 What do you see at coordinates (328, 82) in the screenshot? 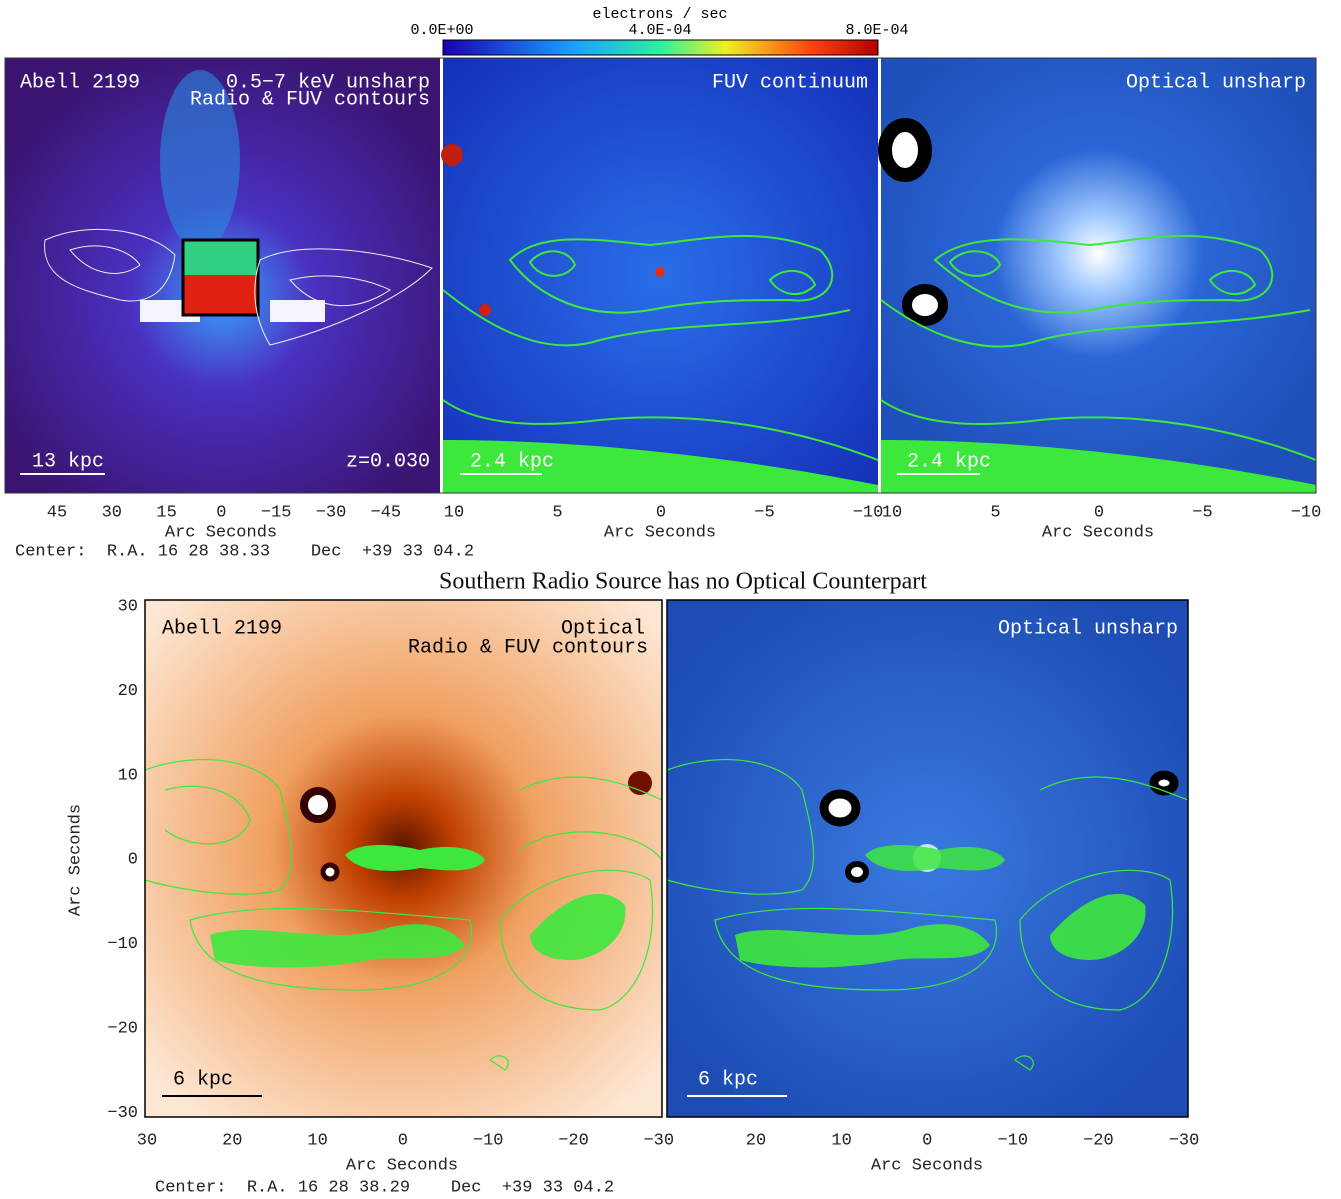
I see `panel-label: 0.5−7 keV unsharp` at bounding box center [328, 82].